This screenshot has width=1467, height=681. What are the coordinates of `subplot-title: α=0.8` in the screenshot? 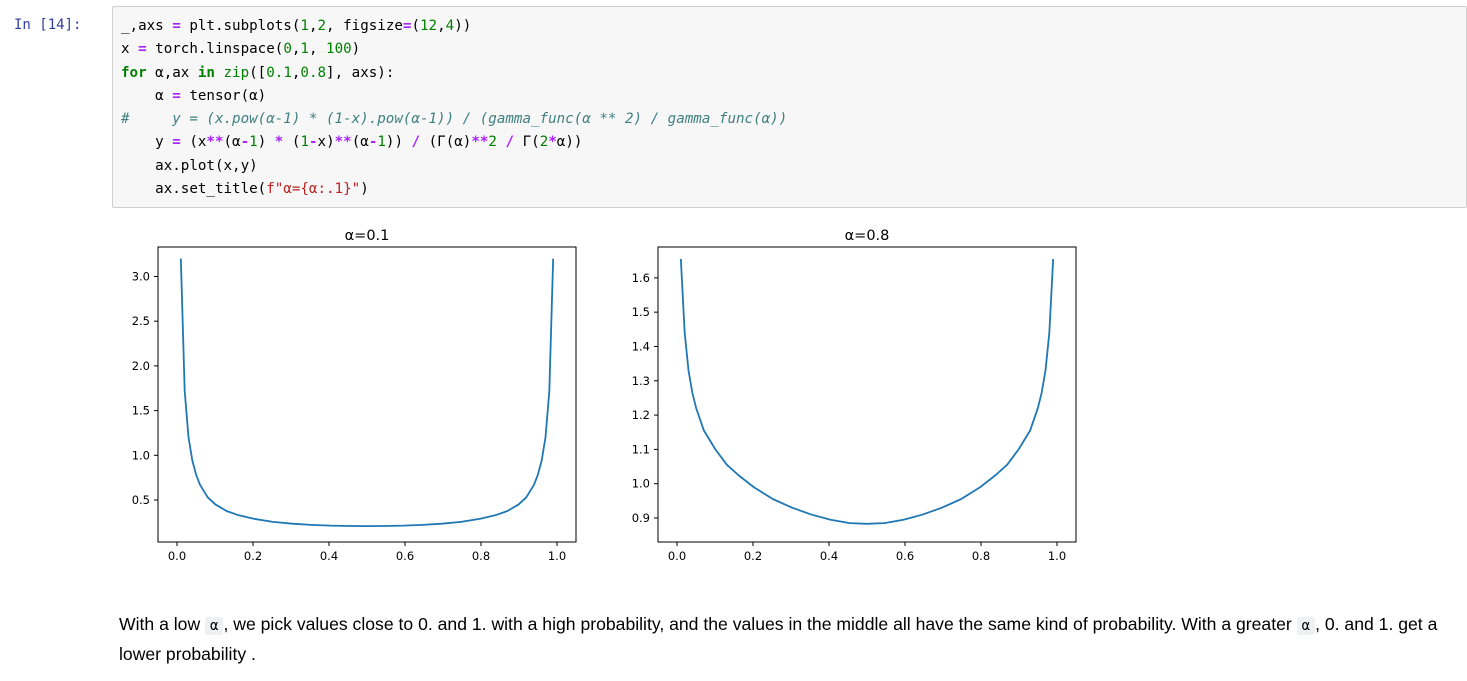 It's located at (867, 236).